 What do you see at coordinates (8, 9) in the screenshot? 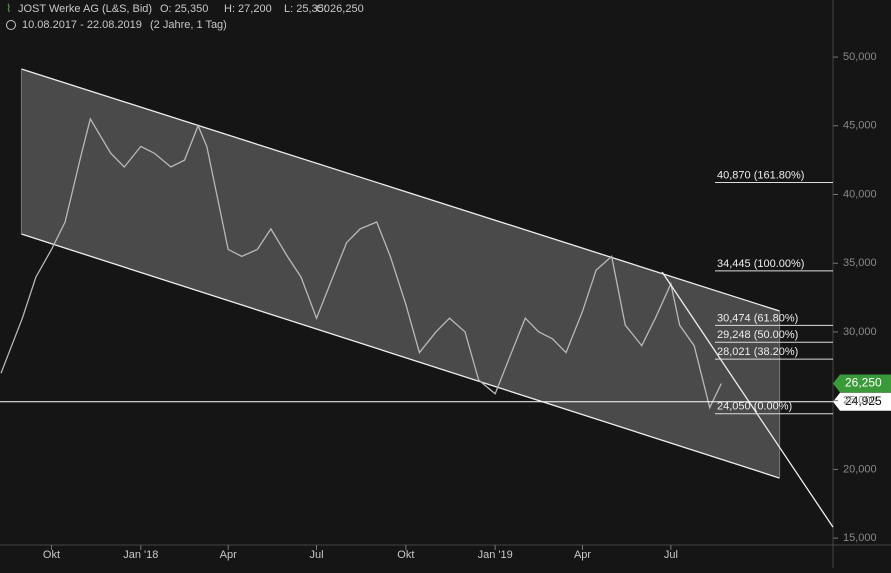
I see `icon: ⌇` at bounding box center [8, 9].